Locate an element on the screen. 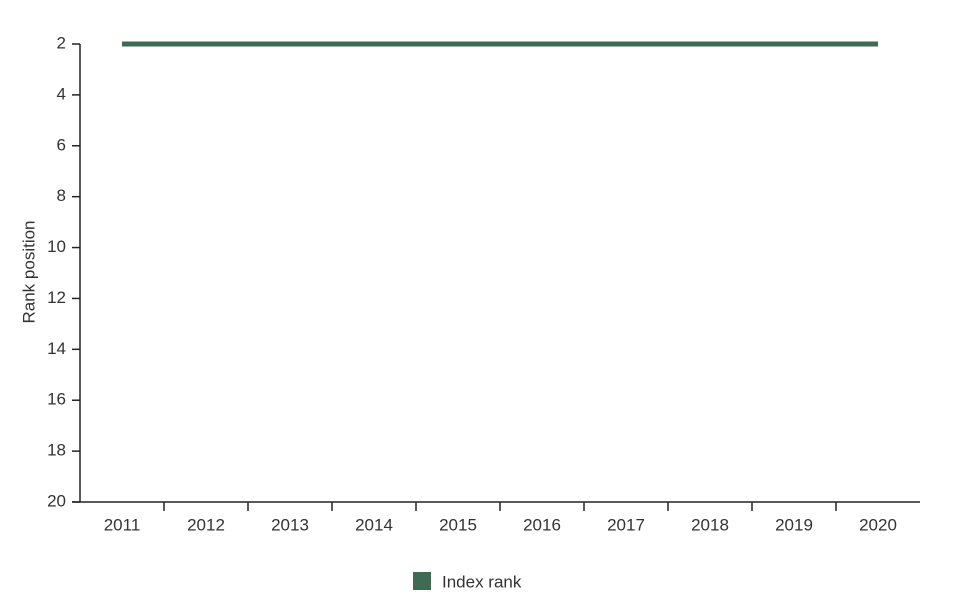  x-tick-label: 2020 is located at coordinates (878, 524).